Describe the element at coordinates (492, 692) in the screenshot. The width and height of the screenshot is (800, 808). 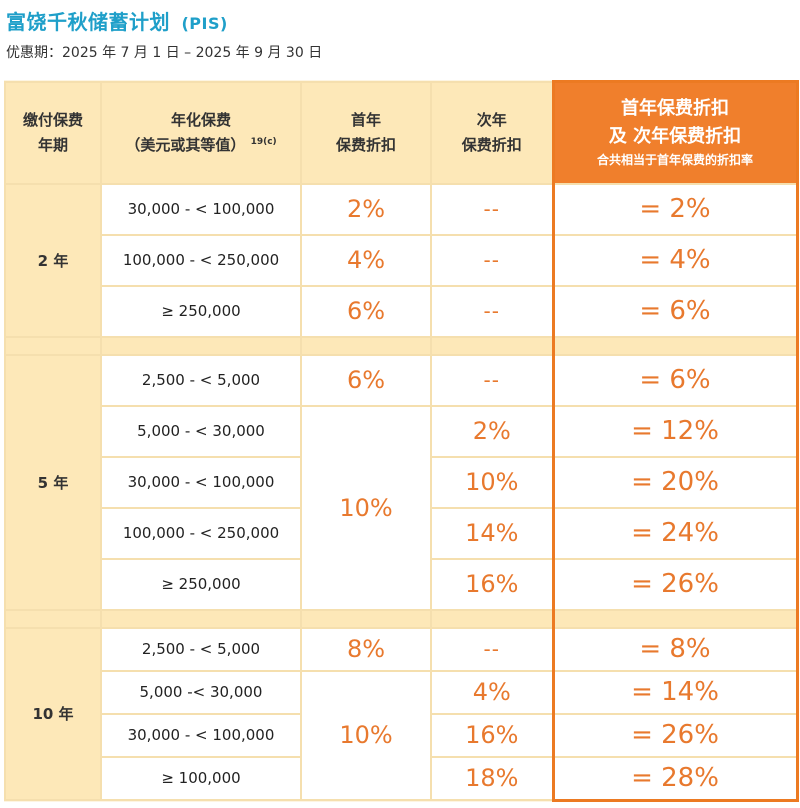
I see `second-year-discount: 4%` at that location.